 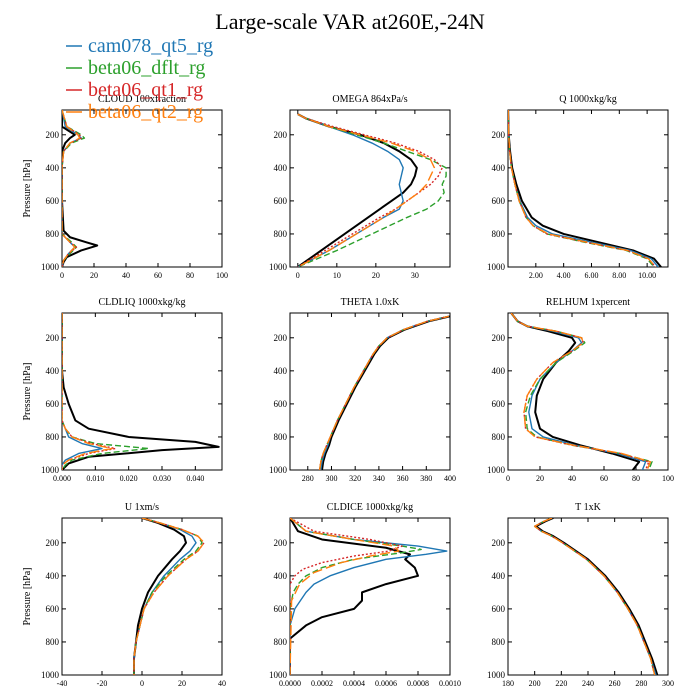 I want to click on x-tick-label: -40, so click(x=62, y=683).